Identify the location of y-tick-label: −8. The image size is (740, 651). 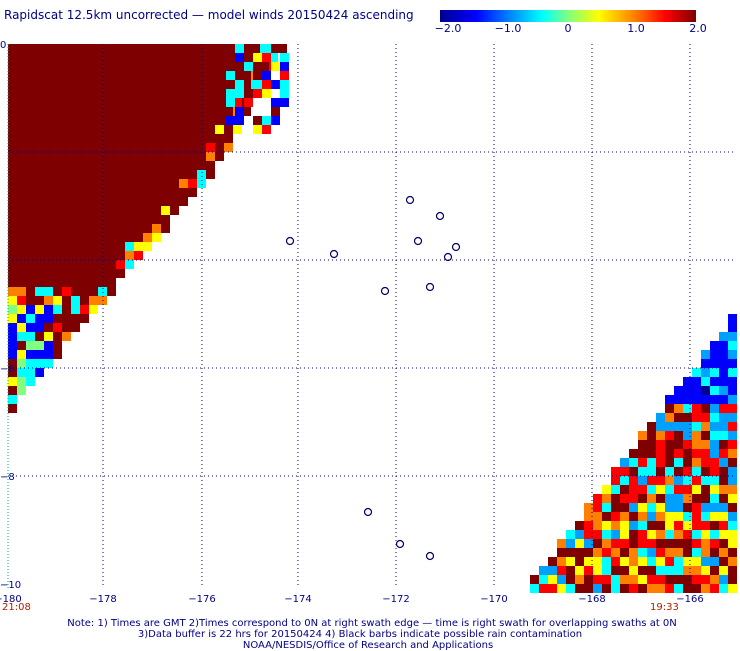
(7, 477).